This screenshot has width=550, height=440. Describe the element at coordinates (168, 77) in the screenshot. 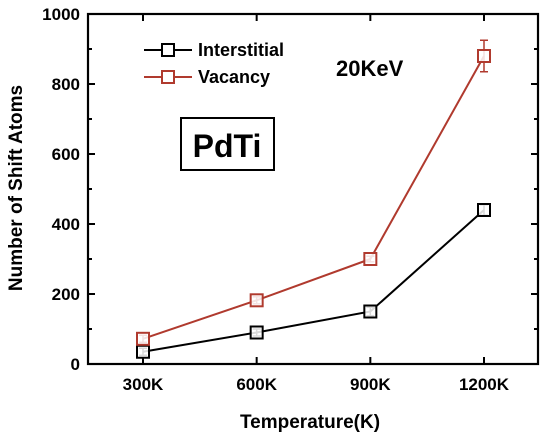

I see `legend-marker-vacancy` at that location.